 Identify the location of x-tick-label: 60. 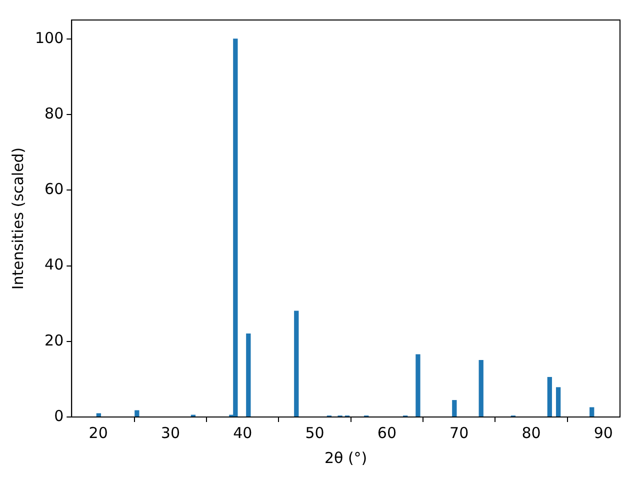
(386, 433).